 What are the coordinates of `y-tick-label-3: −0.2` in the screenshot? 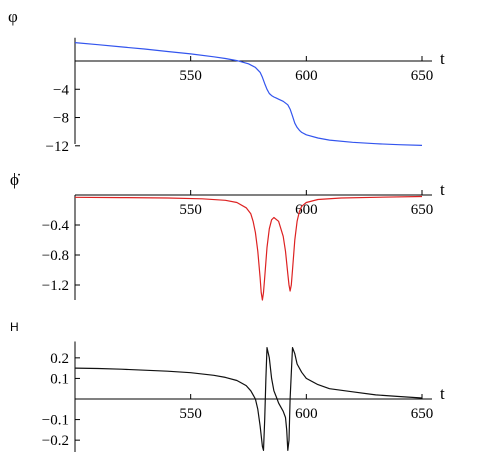 It's located at (55, 441).